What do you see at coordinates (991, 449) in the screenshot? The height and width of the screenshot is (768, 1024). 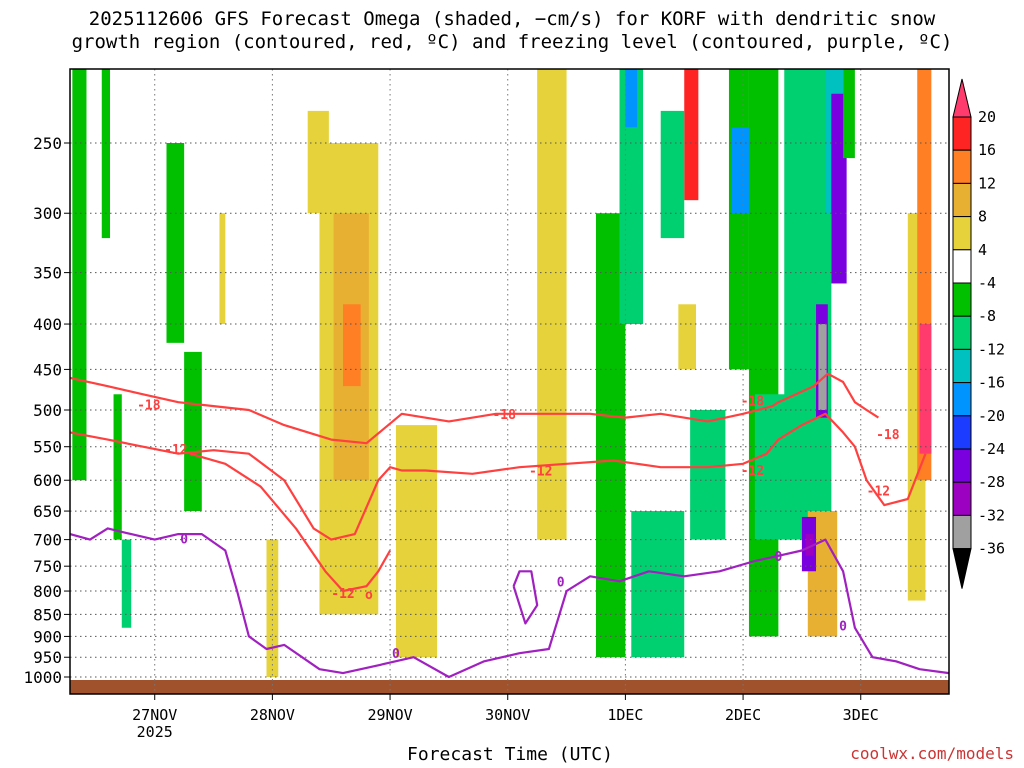 I see `colorbar-label-10: -24` at bounding box center [991, 449].